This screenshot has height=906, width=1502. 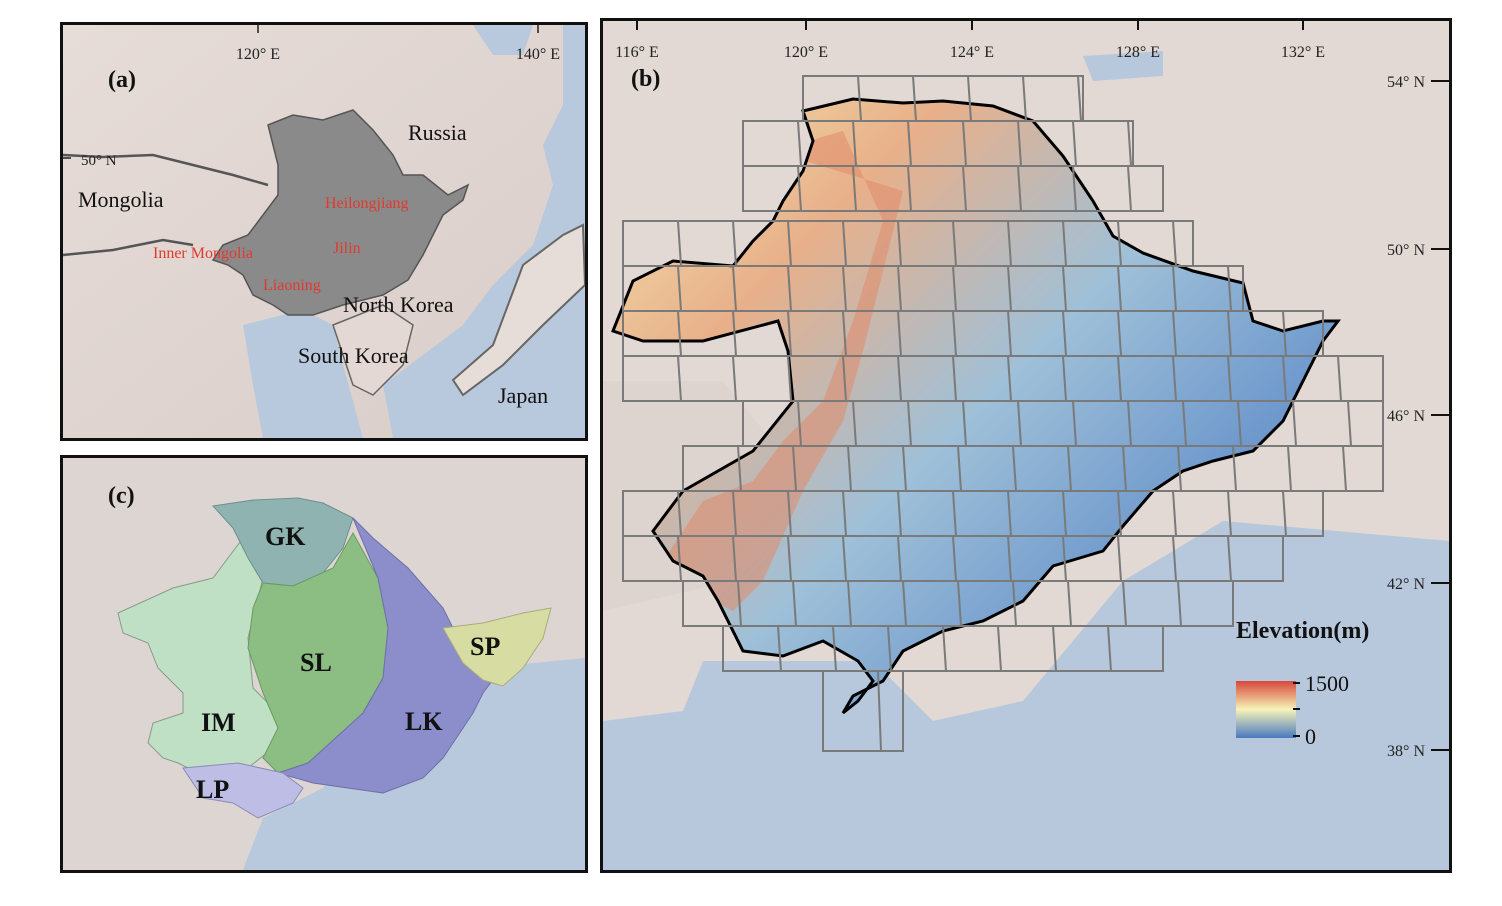 I want to click on panel-label: (a), so click(x=122, y=80).